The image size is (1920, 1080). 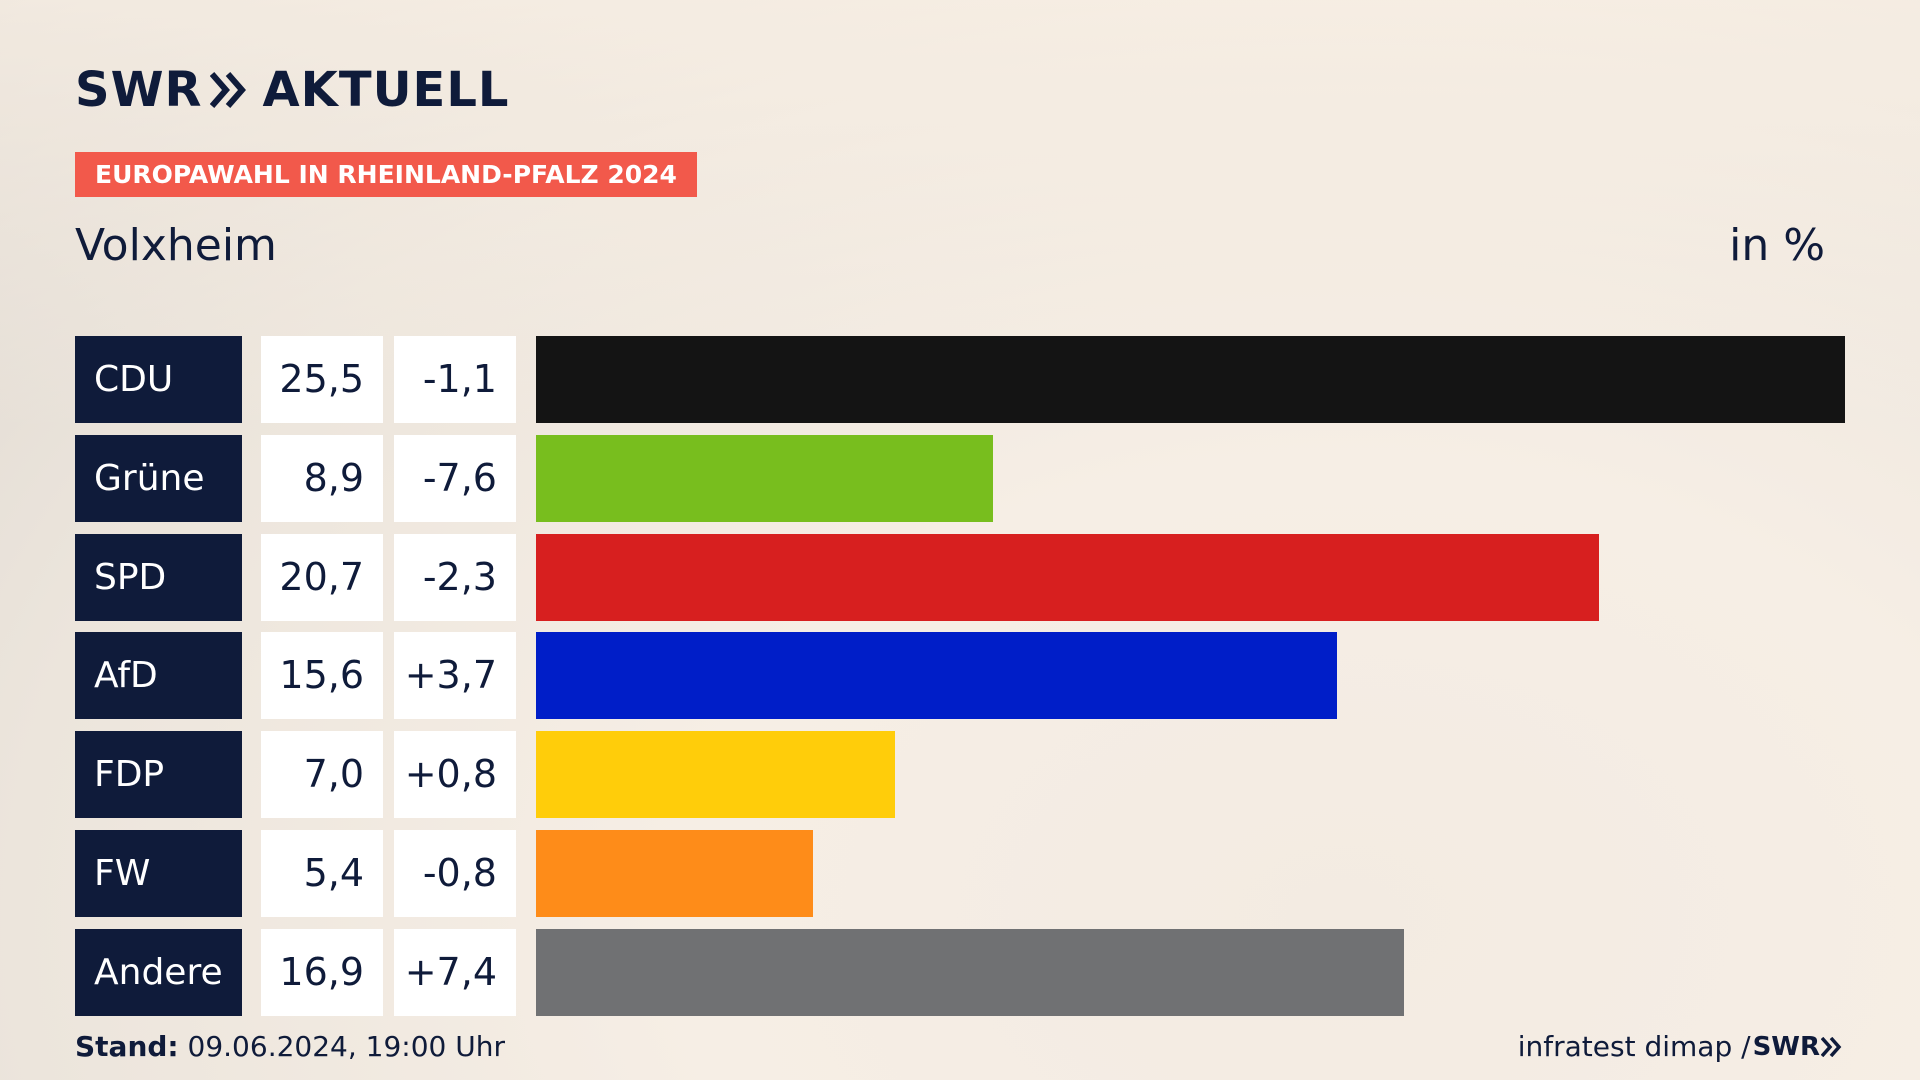 What do you see at coordinates (158, 972) in the screenshot?
I see `party-label: Andere` at bounding box center [158, 972].